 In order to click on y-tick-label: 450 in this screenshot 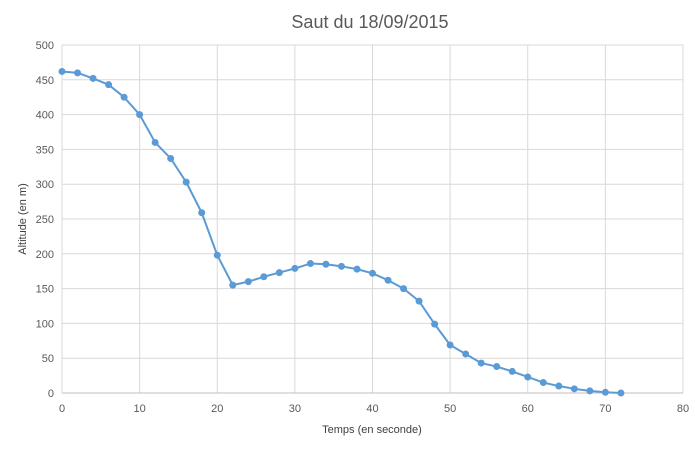, I will do `click(45, 81)`.